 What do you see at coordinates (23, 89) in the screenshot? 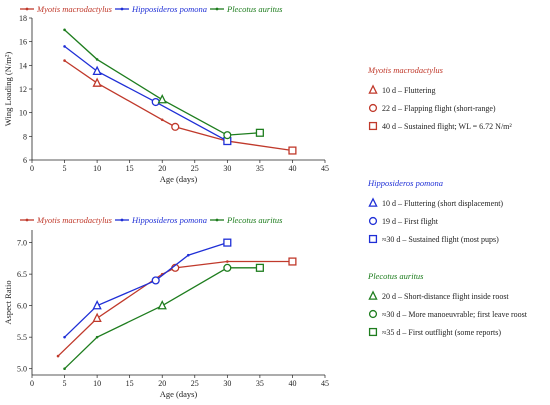
I see `y-tick-label: 12` at bounding box center [23, 89].